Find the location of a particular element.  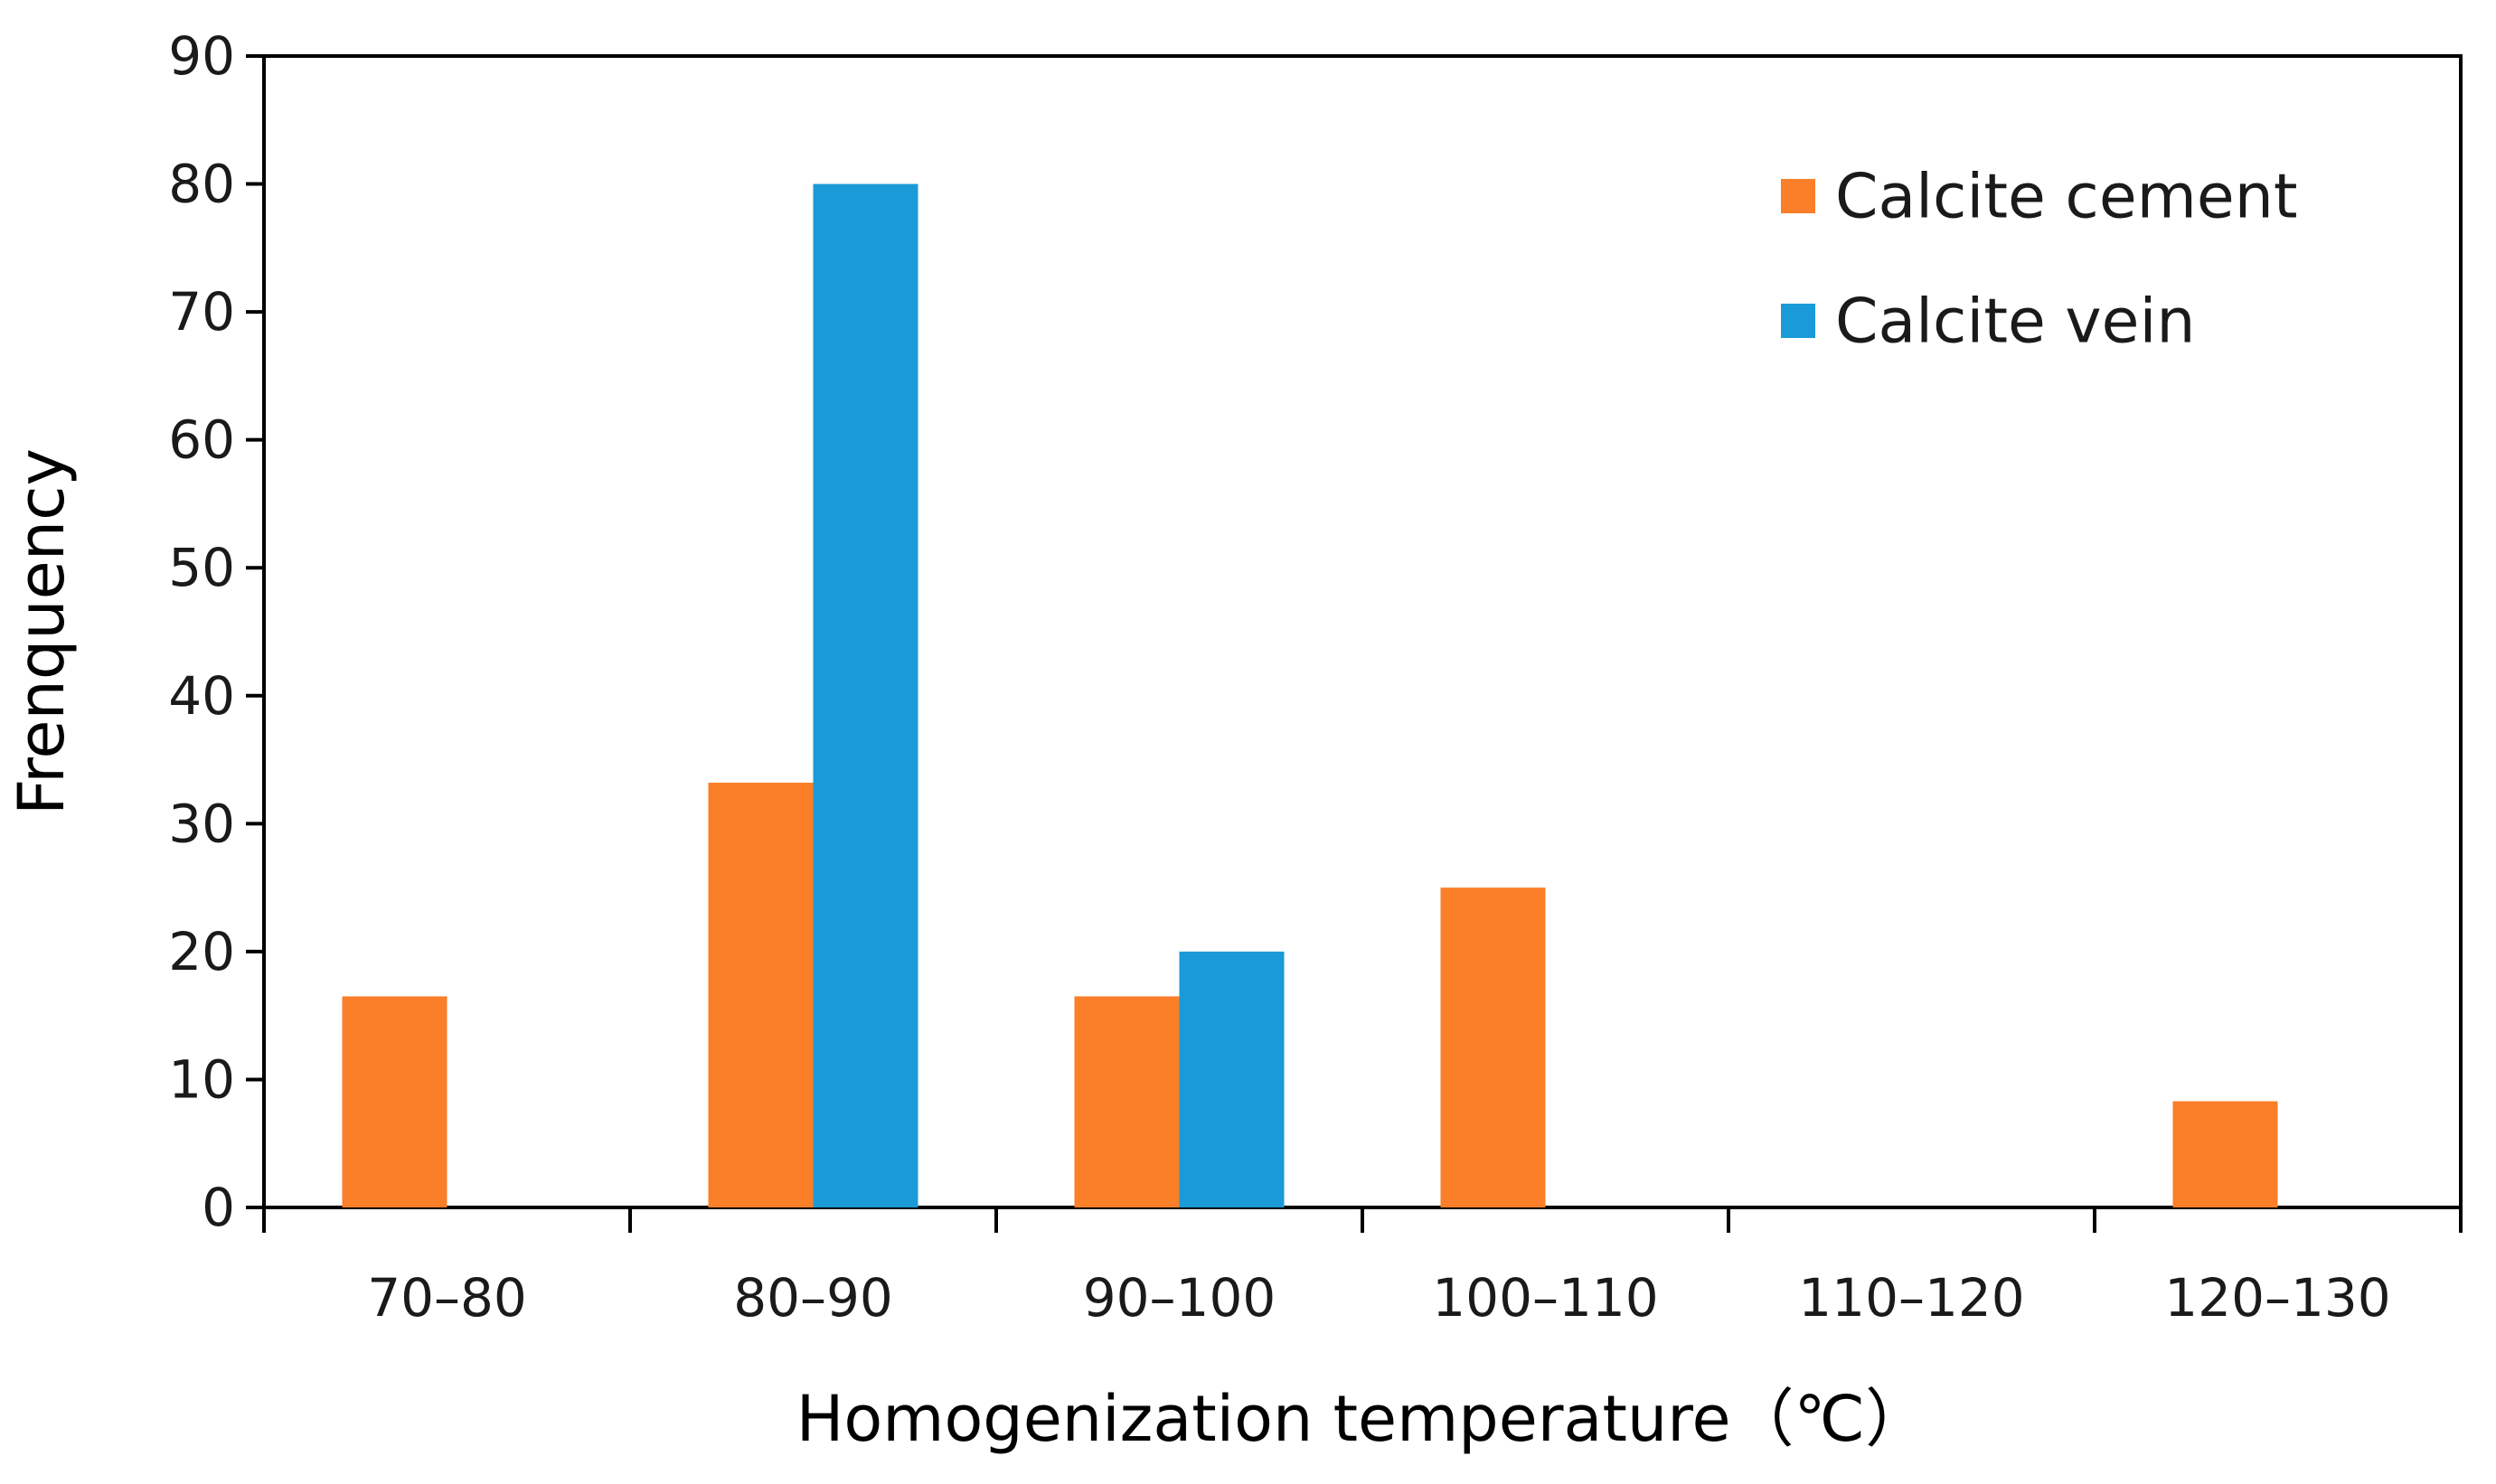

y-axis-title: Frenquency is located at coordinates (42, 632).